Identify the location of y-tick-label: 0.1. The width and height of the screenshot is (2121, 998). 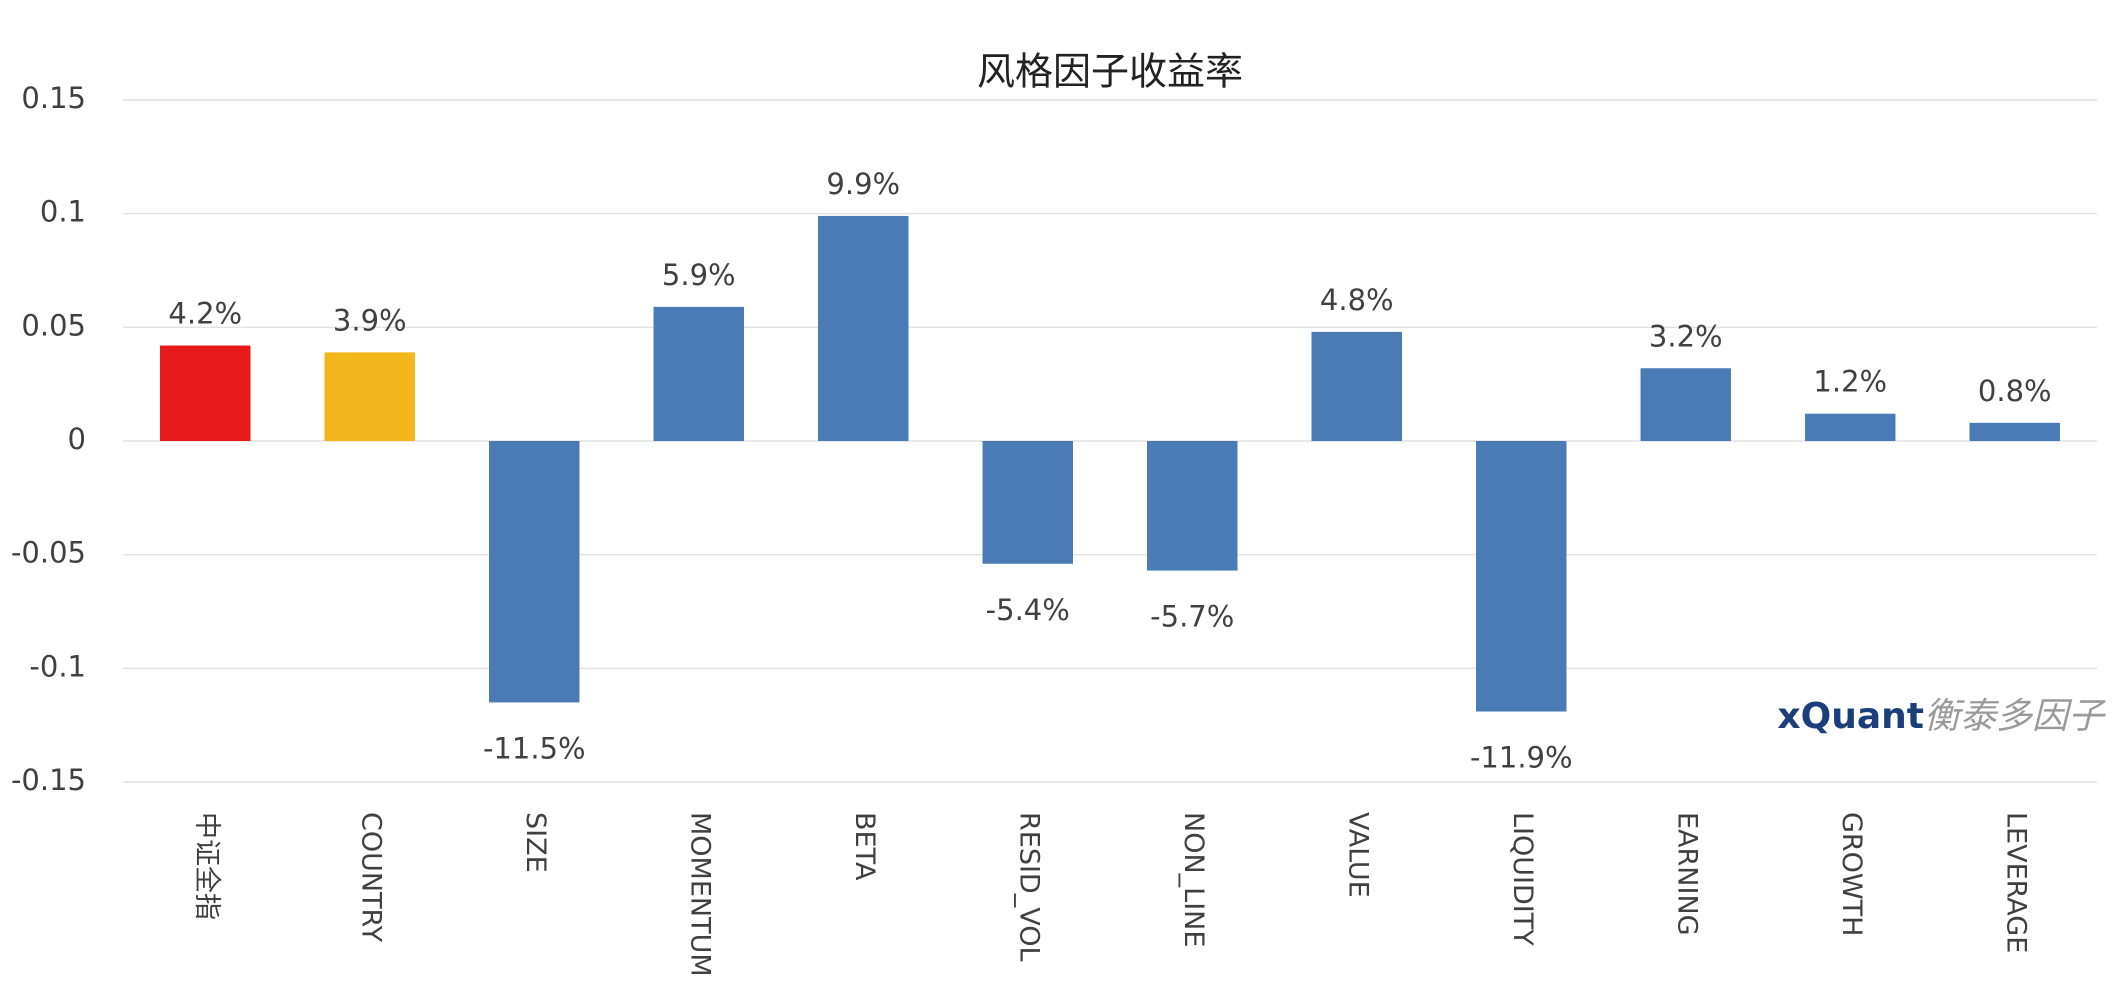
(63, 212).